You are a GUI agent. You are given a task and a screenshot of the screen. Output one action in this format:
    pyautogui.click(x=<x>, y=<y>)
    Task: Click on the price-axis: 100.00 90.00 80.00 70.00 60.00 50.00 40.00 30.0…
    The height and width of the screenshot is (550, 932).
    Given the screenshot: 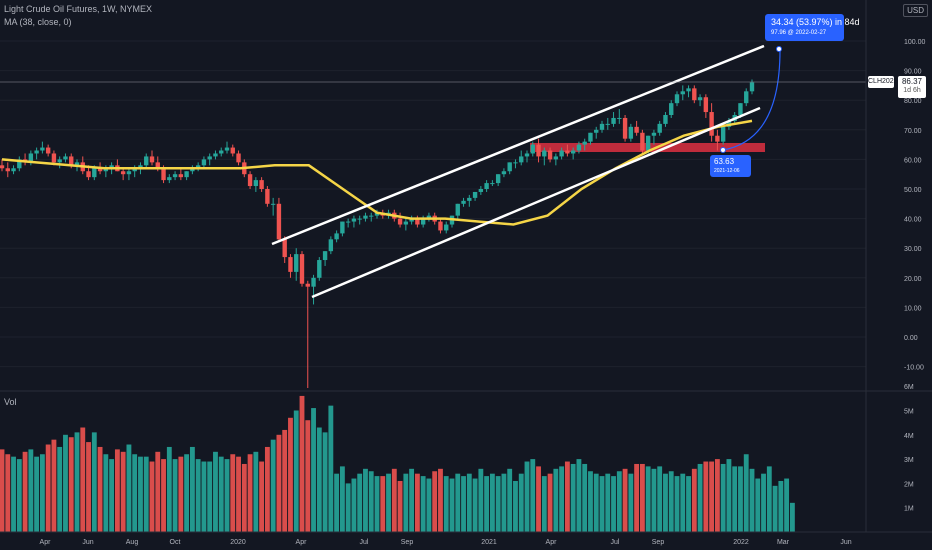 What is the action you would take?
    pyautogui.click(x=915, y=205)
    